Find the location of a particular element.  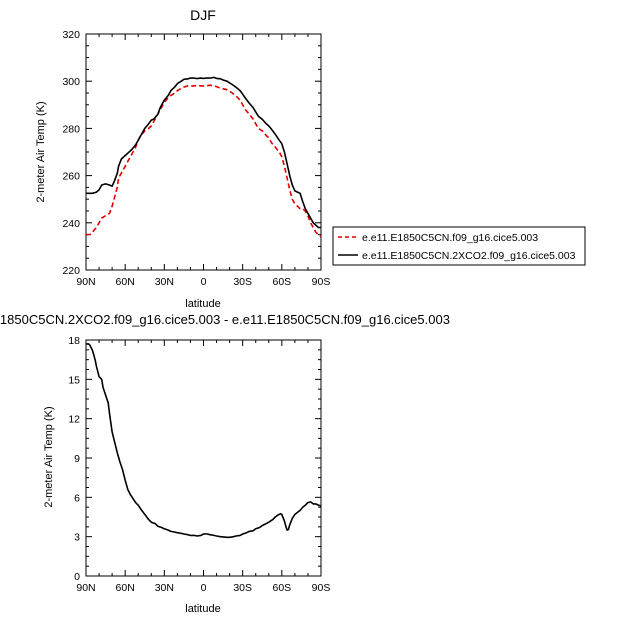

top-chart-ytick-label: 280 is located at coordinates (71, 129).